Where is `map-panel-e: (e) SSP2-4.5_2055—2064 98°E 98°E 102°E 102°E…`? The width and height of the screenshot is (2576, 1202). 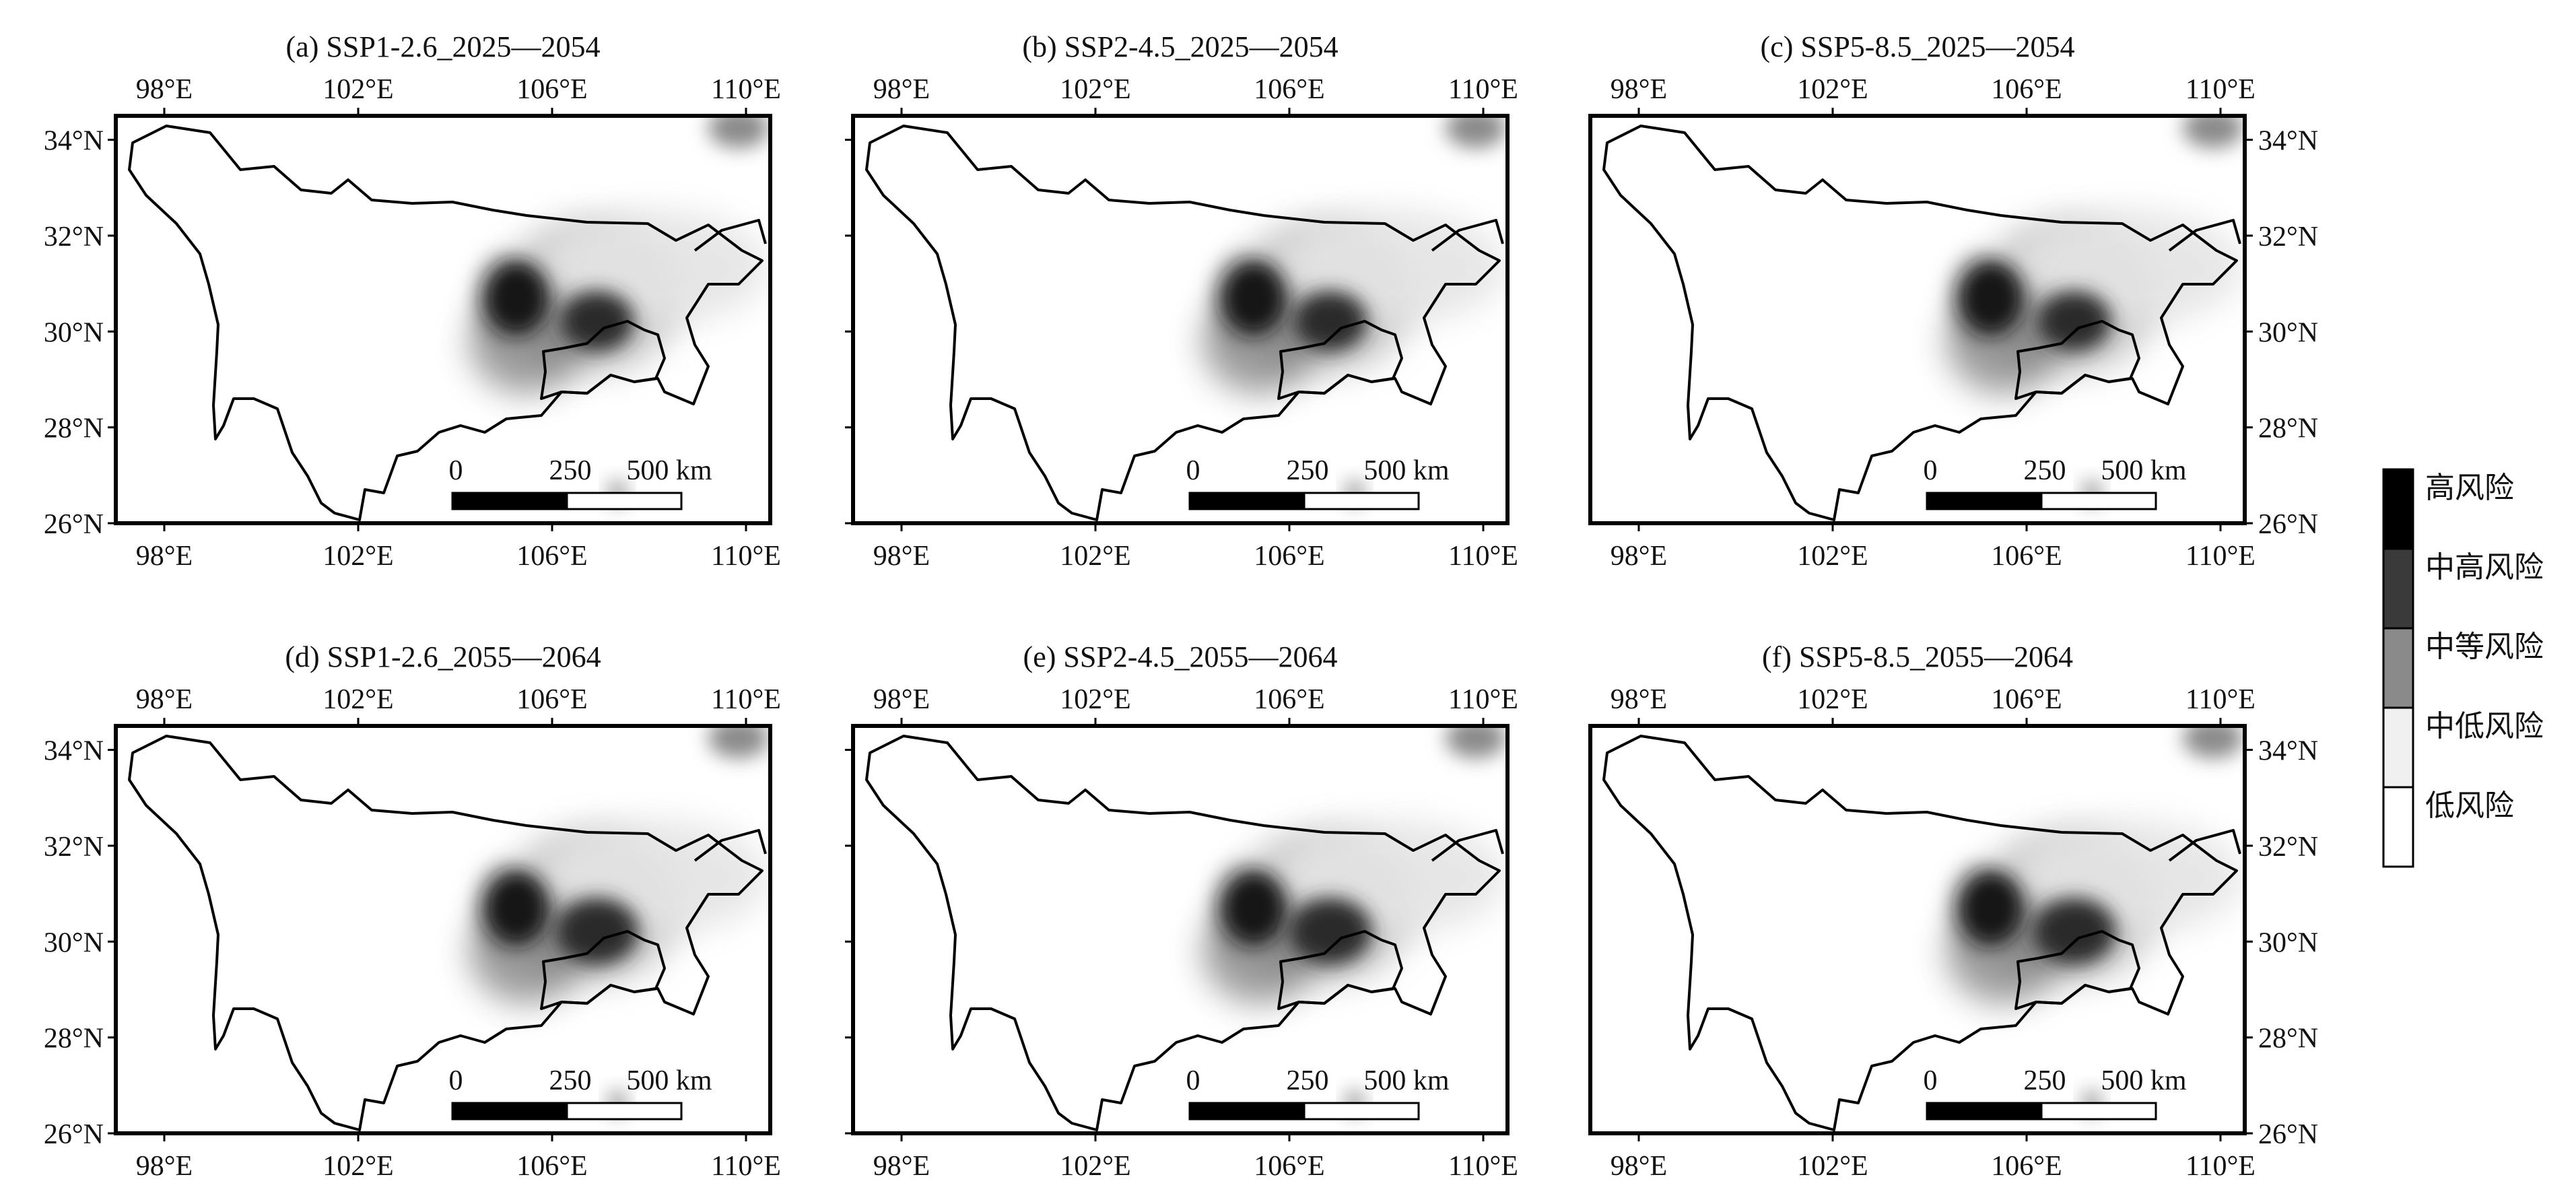 map-panel-e: (e) SSP2-4.5_2055—2064 98°E 98°E 102°E 102°E… is located at coordinates (1181, 911).